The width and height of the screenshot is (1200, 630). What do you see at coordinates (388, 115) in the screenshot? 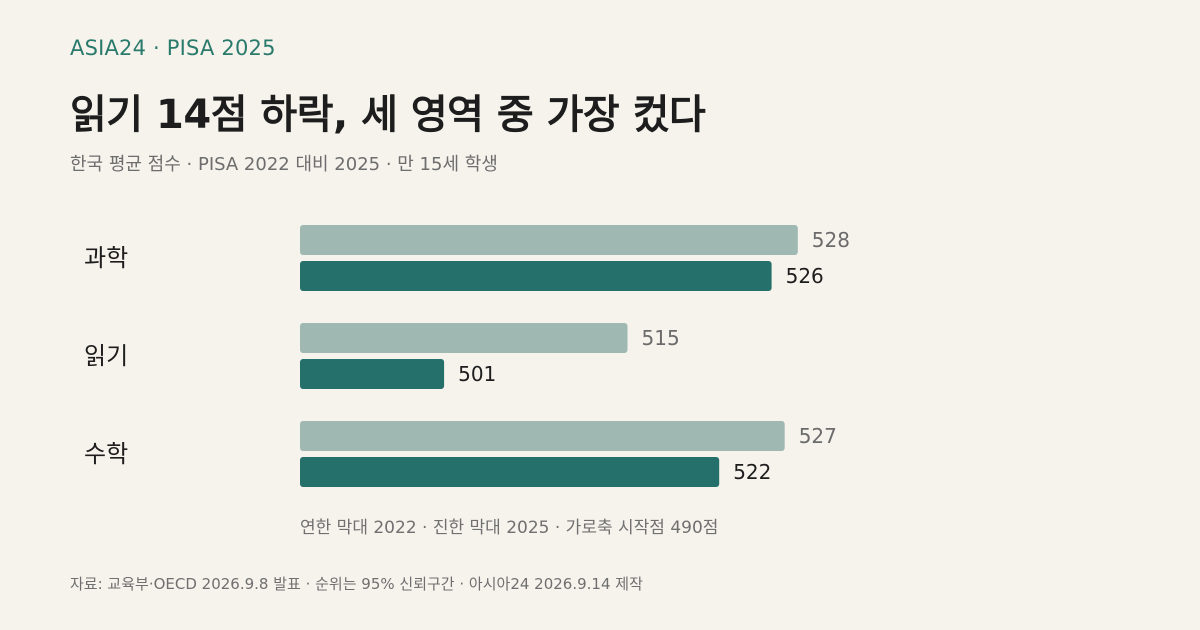
I see `page-title: 읽기 14점 하락, 세 영역 중 가장 컸다` at bounding box center [388, 115].